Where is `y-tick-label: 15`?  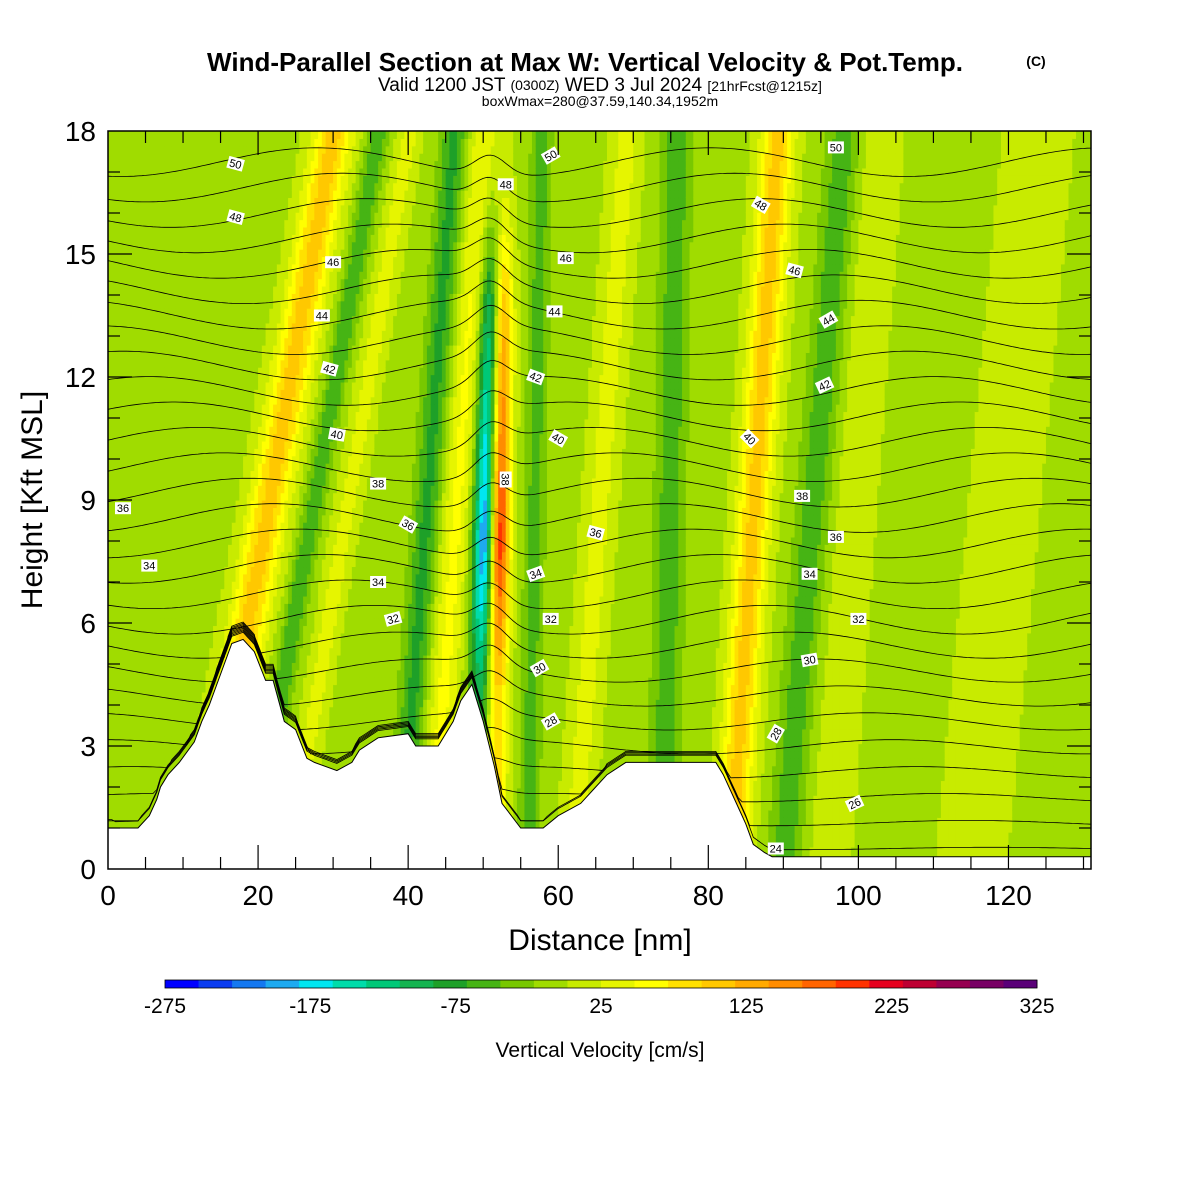 y-tick-label: 15 is located at coordinates (80, 254).